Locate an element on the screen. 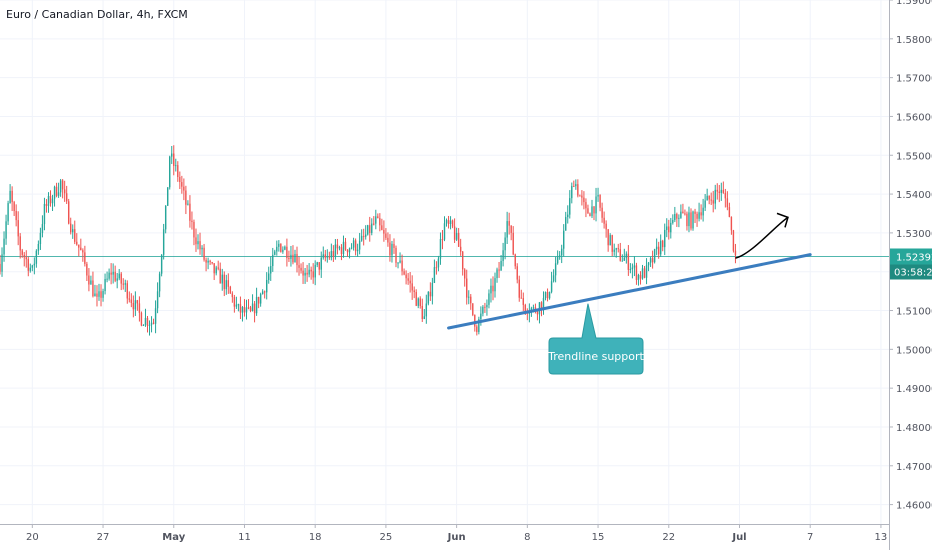  callout-trendline-support: Trendline support is located at coordinates (596, 339).